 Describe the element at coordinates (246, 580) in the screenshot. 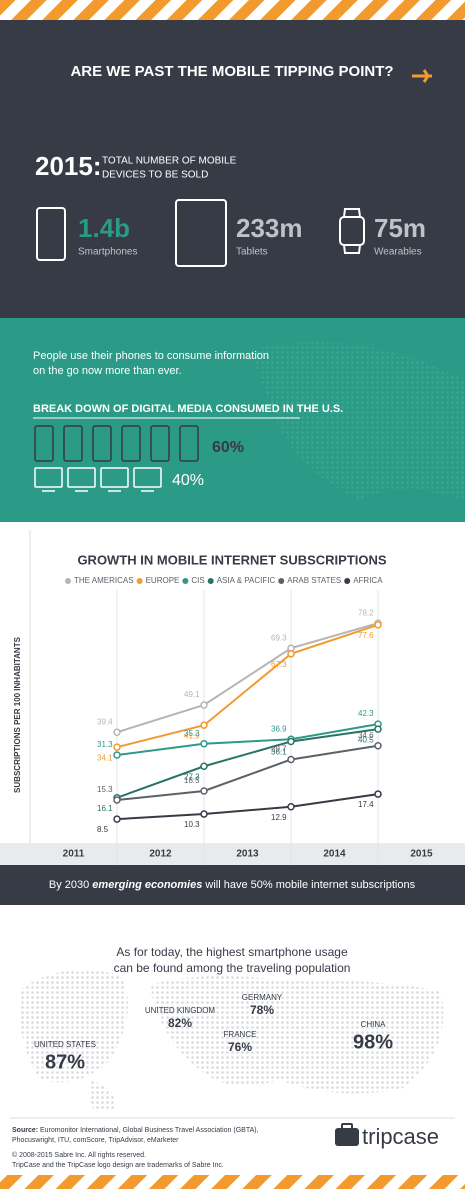

I see `legend-label: ASIA & PACIFIC` at that location.